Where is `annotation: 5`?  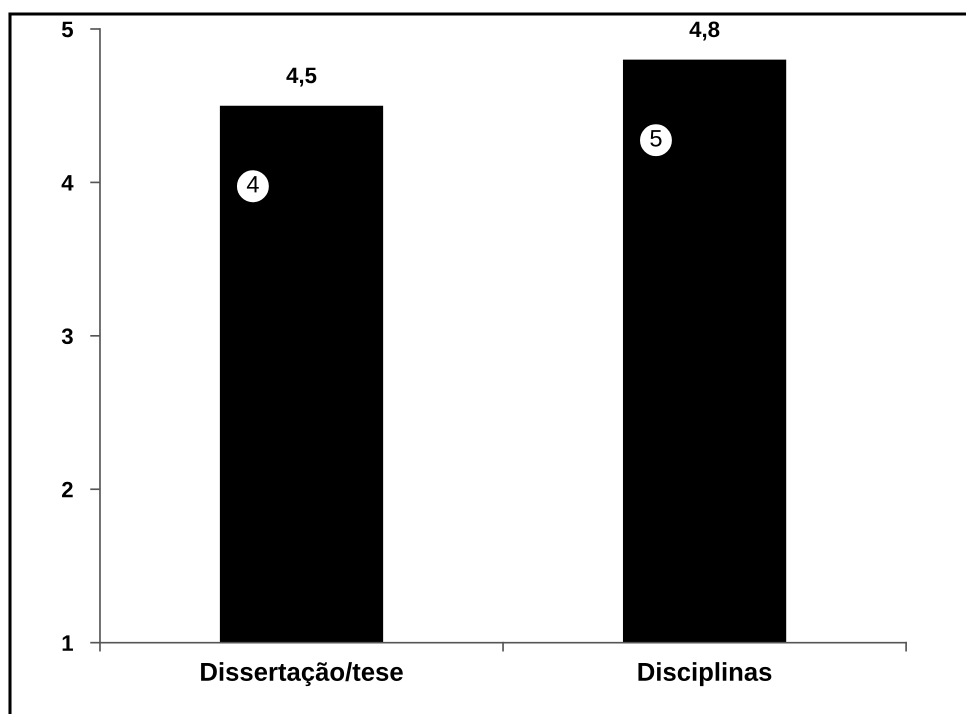
annotation: 5 is located at coordinates (656, 138).